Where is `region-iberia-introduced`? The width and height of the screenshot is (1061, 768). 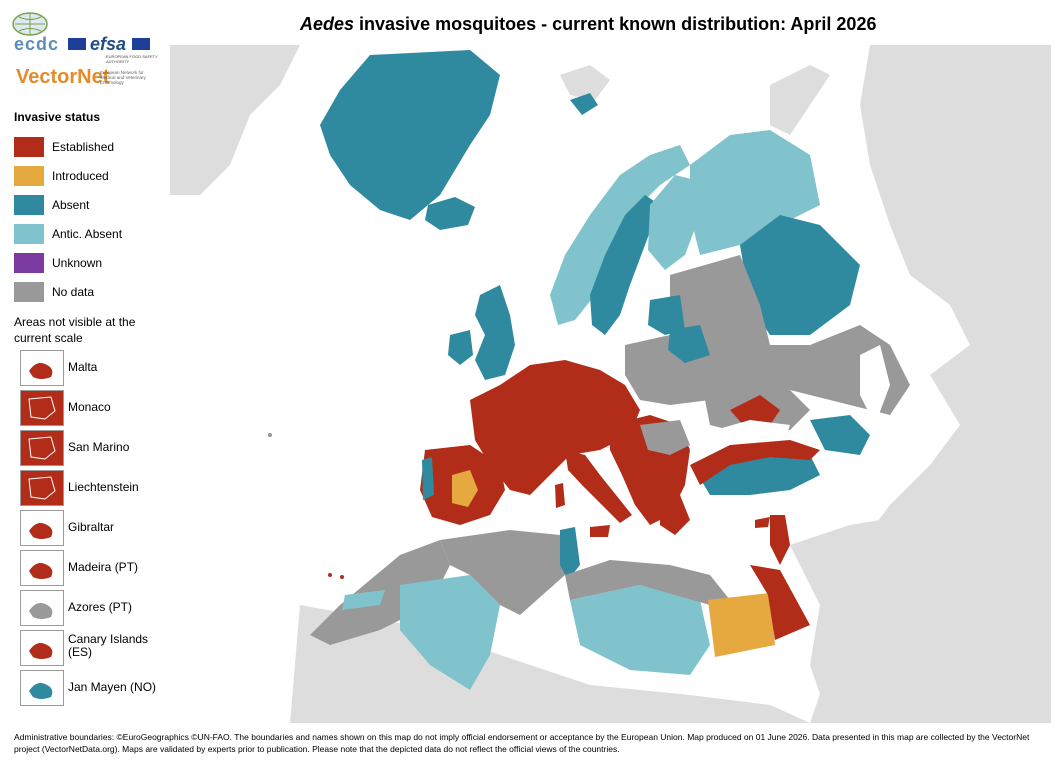
region-iberia-introduced is located at coordinates (465, 488).